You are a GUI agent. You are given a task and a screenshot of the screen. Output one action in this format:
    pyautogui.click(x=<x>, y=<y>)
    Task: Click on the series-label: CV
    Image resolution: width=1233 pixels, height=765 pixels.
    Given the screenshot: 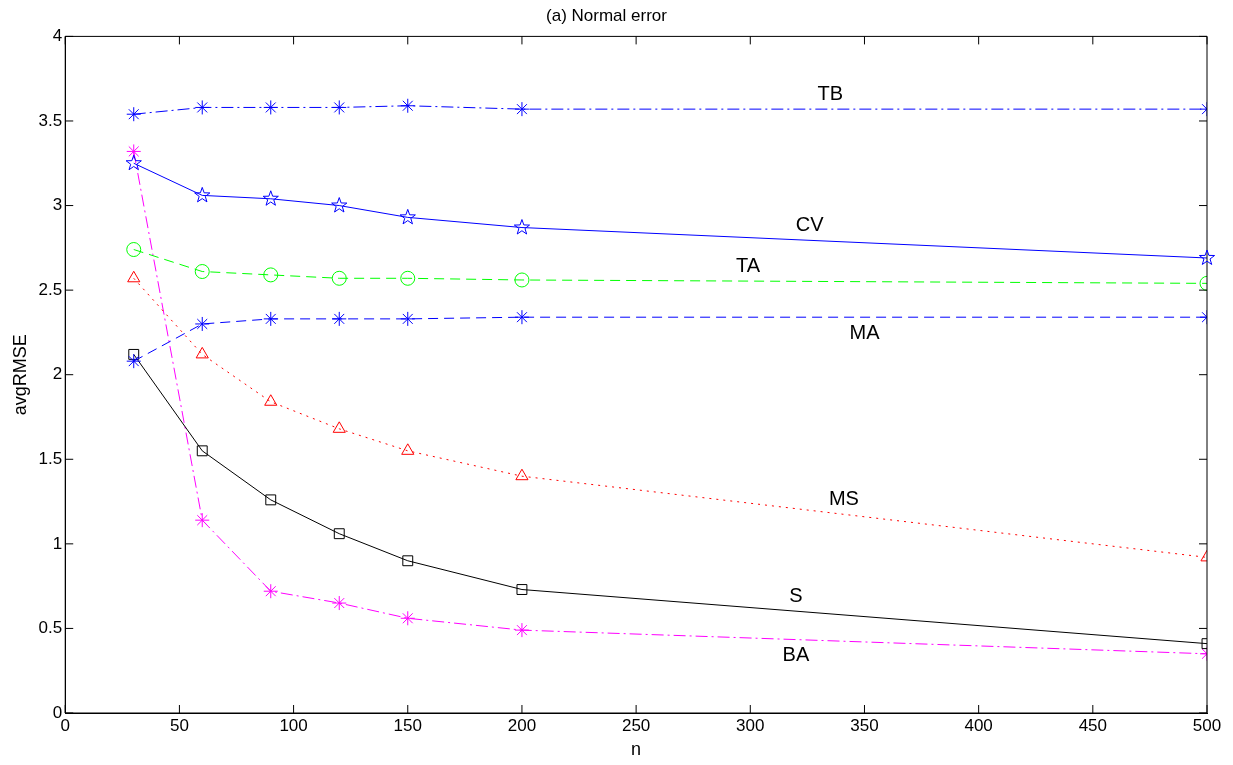 What is the action you would take?
    pyautogui.click(x=810, y=223)
    